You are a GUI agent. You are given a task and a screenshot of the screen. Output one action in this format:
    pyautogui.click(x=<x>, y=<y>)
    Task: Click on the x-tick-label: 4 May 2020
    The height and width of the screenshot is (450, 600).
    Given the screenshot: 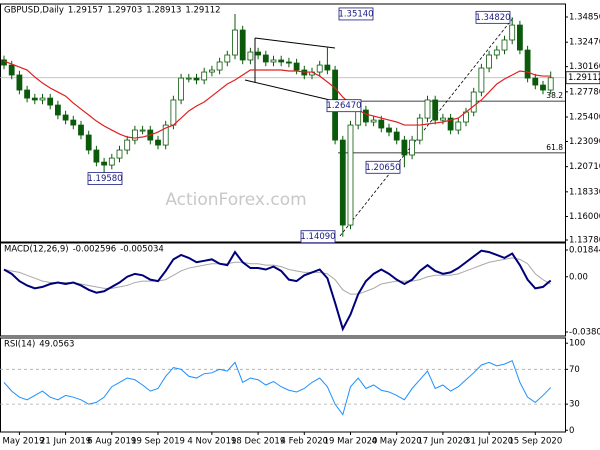 What is the action you would take?
    pyautogui.click(x=397, y=442)
    